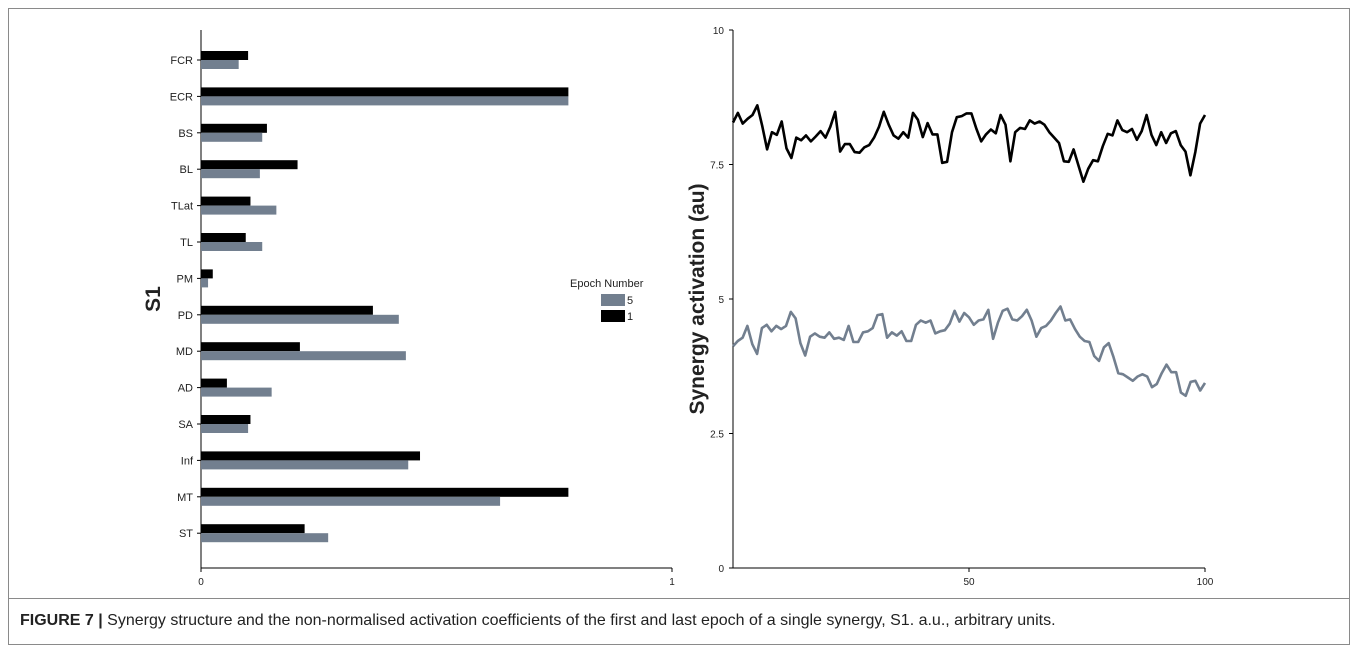 Image resolution: width=1360 pixels, height=653 pixels. I want to click on line-x-tick-label: 50, so click(969, 582).